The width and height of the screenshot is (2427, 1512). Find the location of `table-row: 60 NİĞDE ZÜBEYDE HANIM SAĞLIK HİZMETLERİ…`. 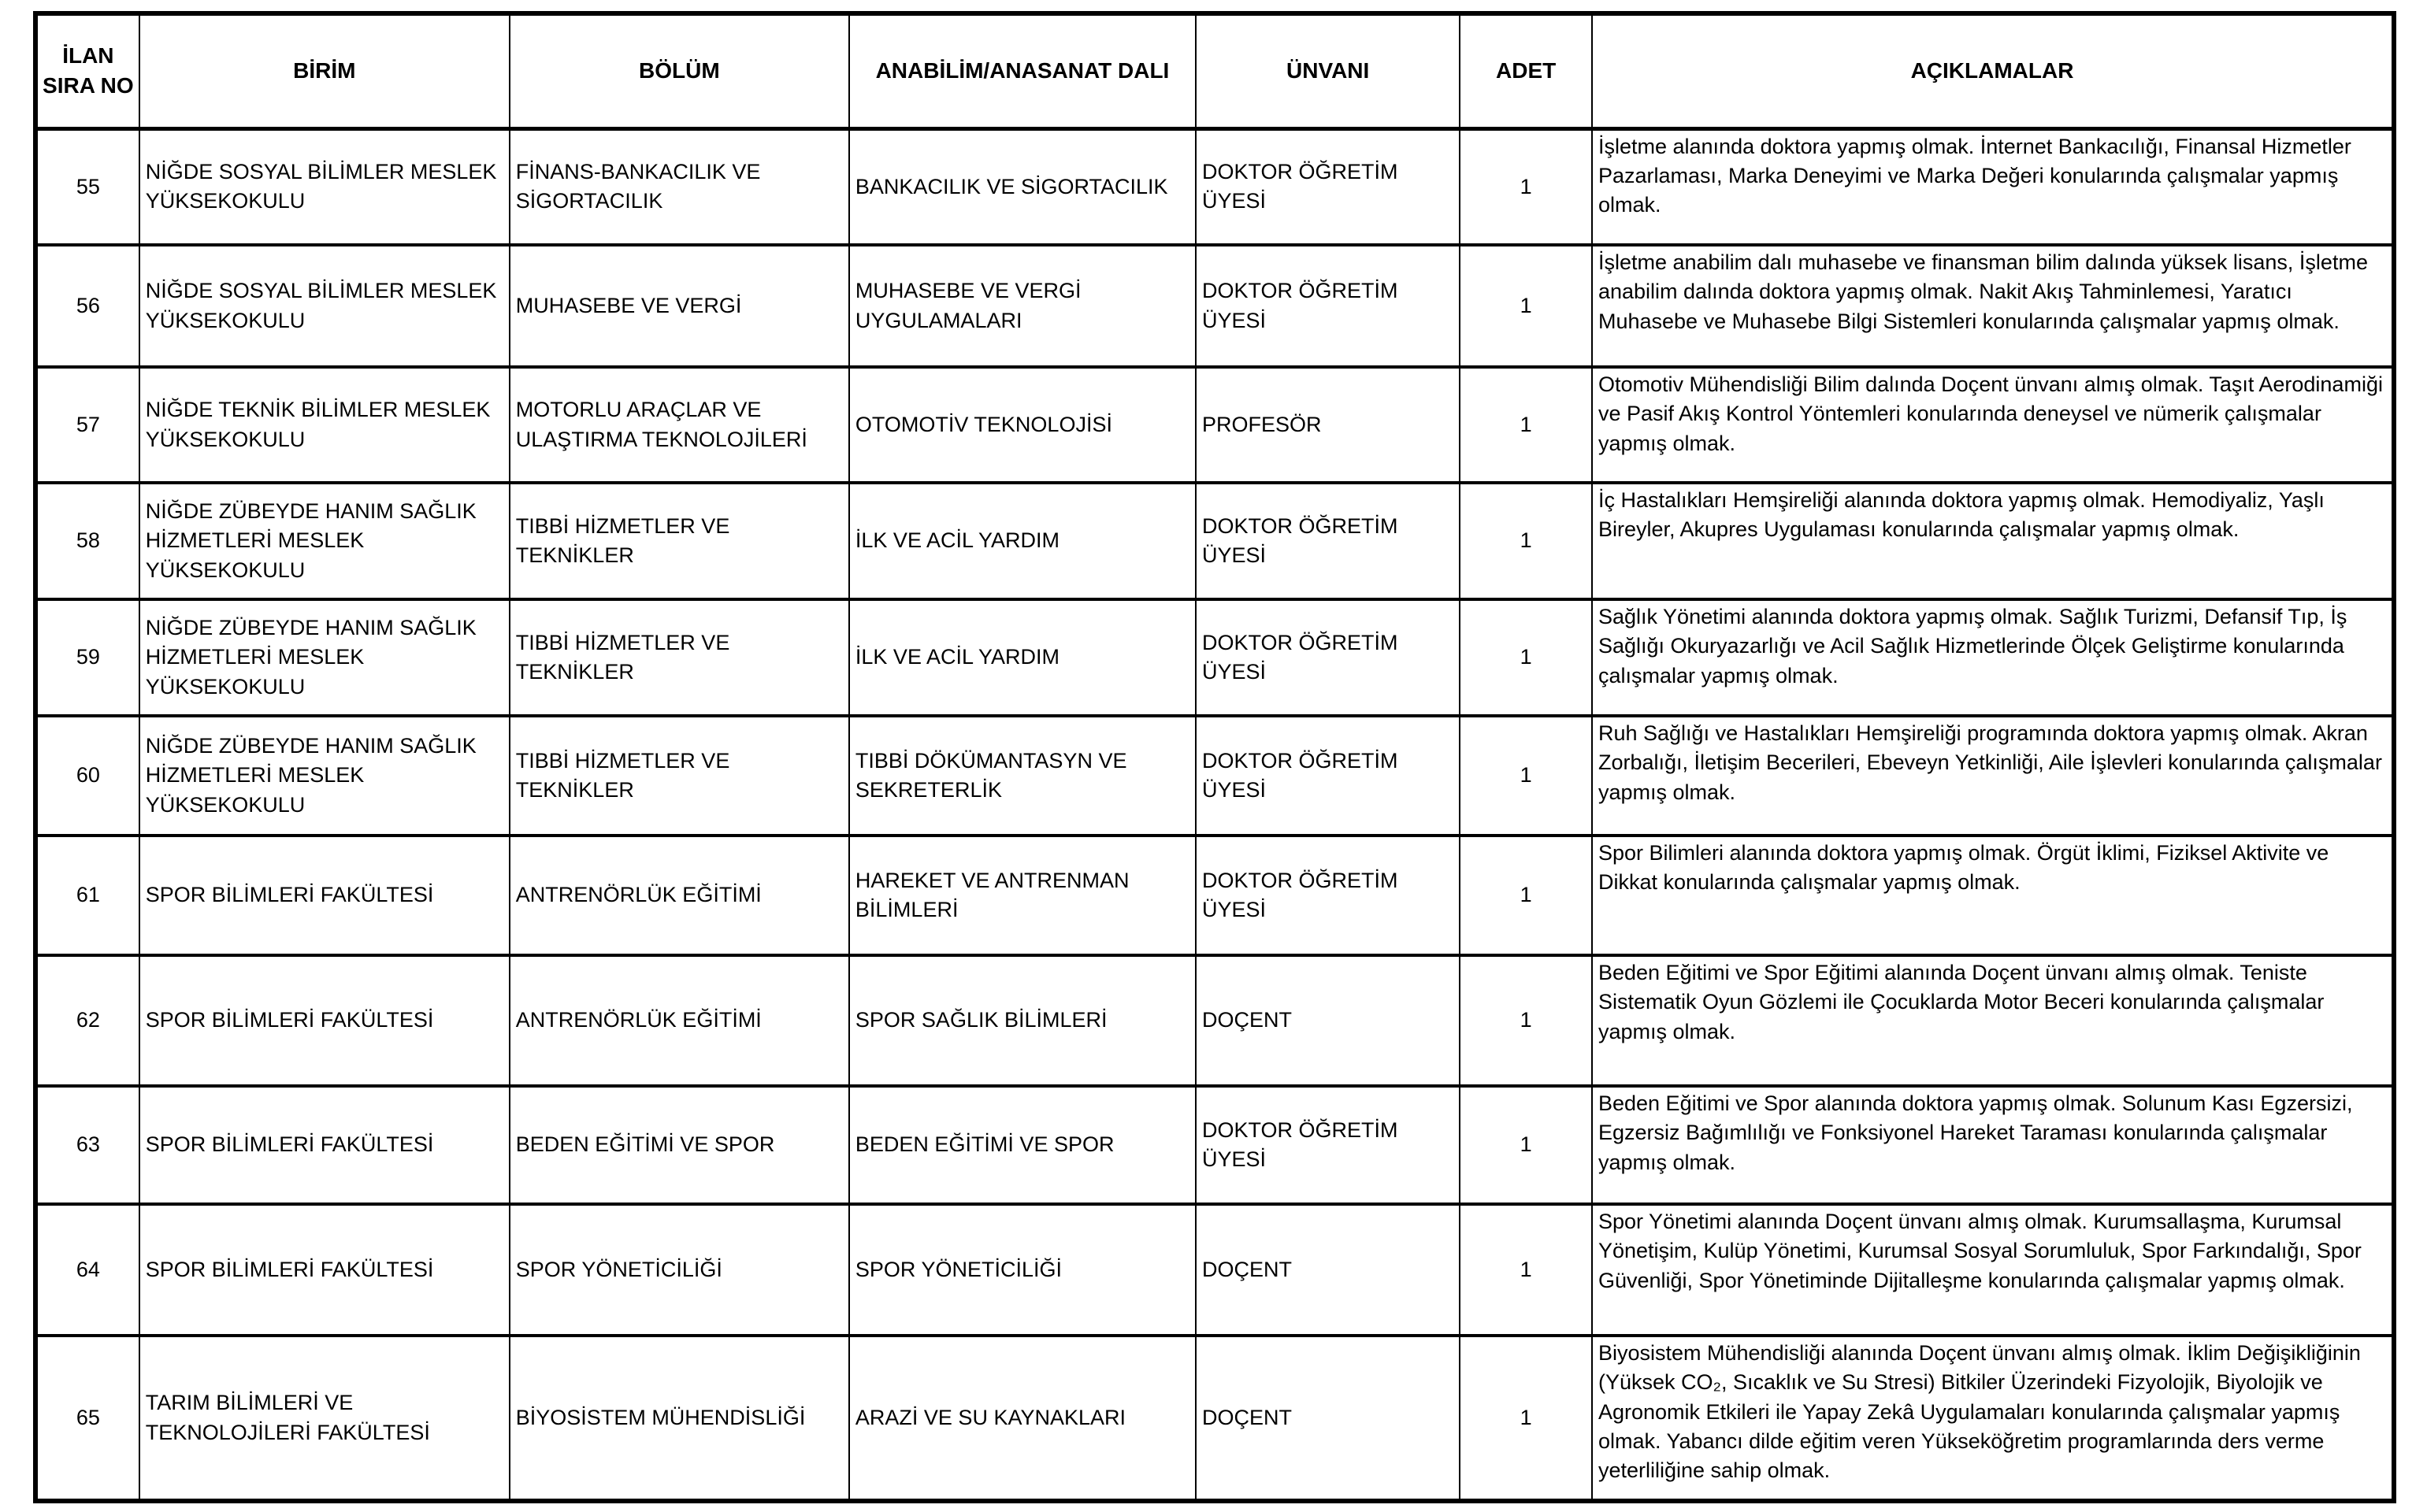

table-row: 60 NİĞDE ZÜBEYDE HANIM SAĞLIK HİZMETLERİ… is located at coordinates (1215, 775).